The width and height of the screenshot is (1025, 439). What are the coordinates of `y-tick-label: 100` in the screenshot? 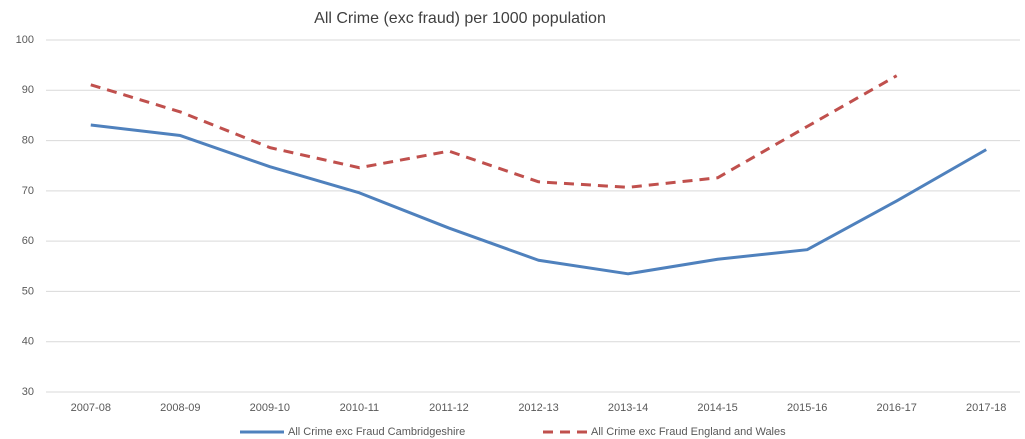 It's located at (25, 40).